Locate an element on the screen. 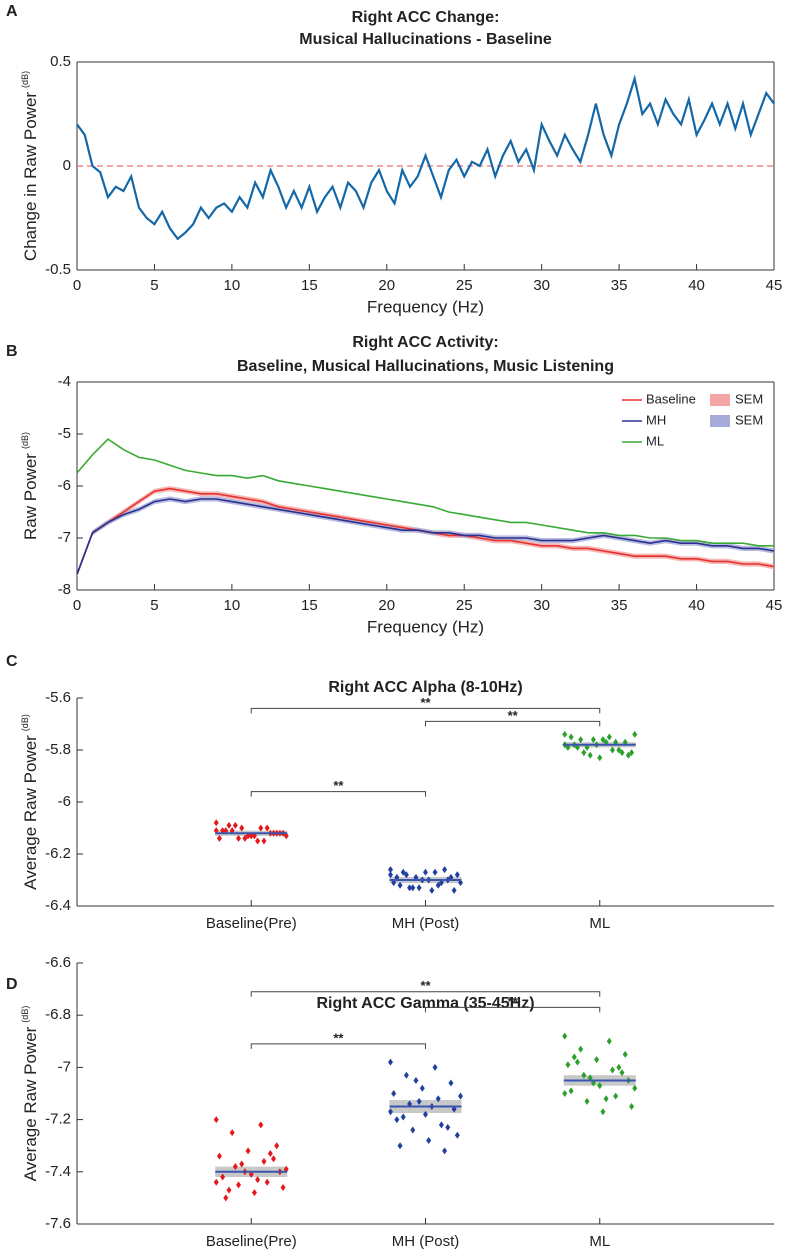 This screenshot has height=1255, width=788. x-tick-label: 0 is located at coordinates (77, 605).